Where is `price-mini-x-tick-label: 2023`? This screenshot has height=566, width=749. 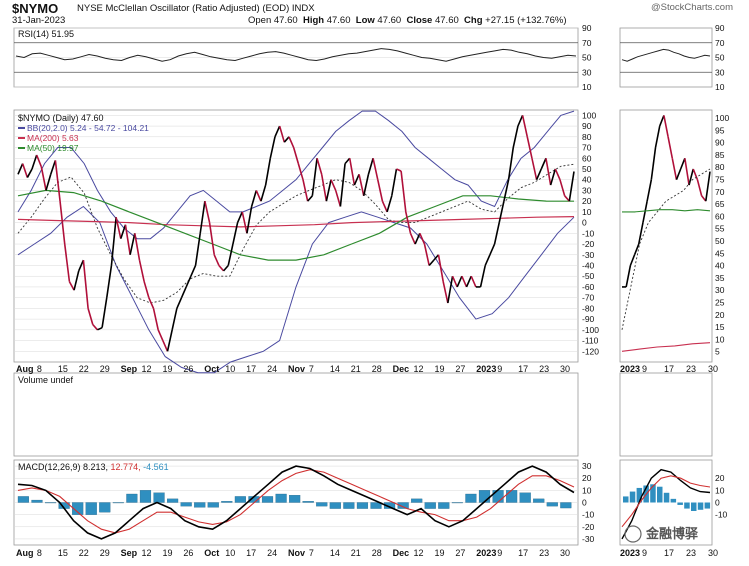 price-mini-x-tick-label: 2023 is located at coordinates (630, 369).